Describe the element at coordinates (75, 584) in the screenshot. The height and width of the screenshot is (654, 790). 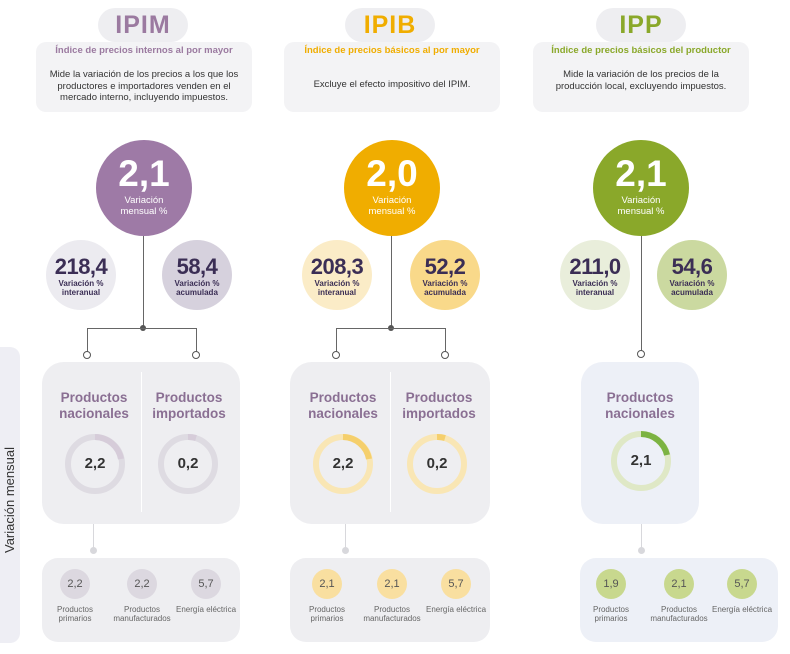
I see `breakdown-primary-circle: 2,2` at that location.